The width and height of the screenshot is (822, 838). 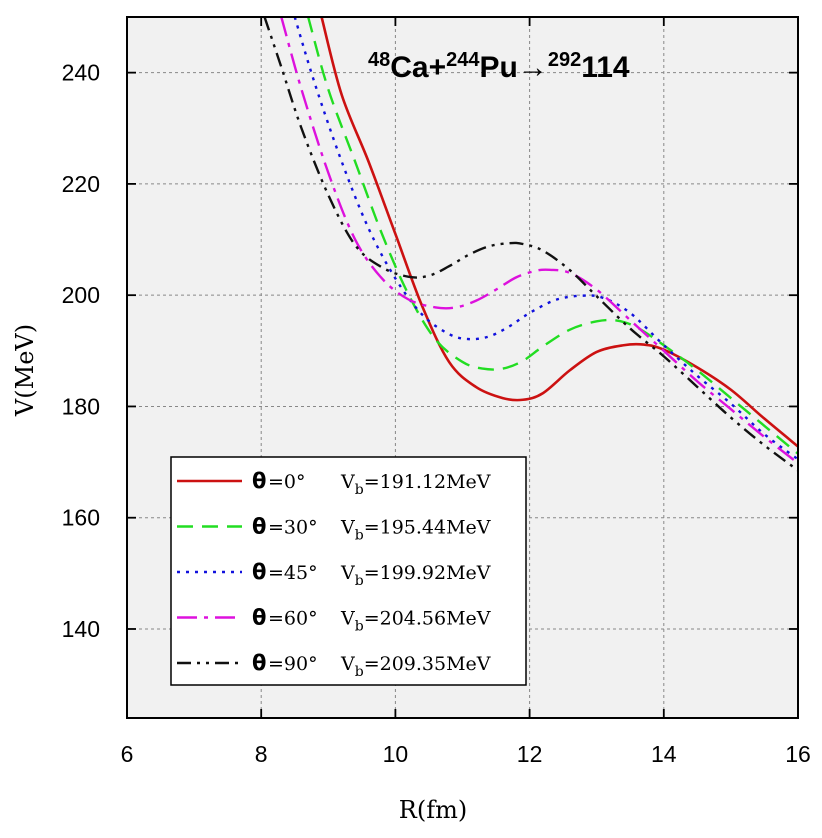 What do you see at coordinates (427, 619) in the screenshot?
I see `legend-barrier-value: =204.56MeV` at bounding box center [427, 619].